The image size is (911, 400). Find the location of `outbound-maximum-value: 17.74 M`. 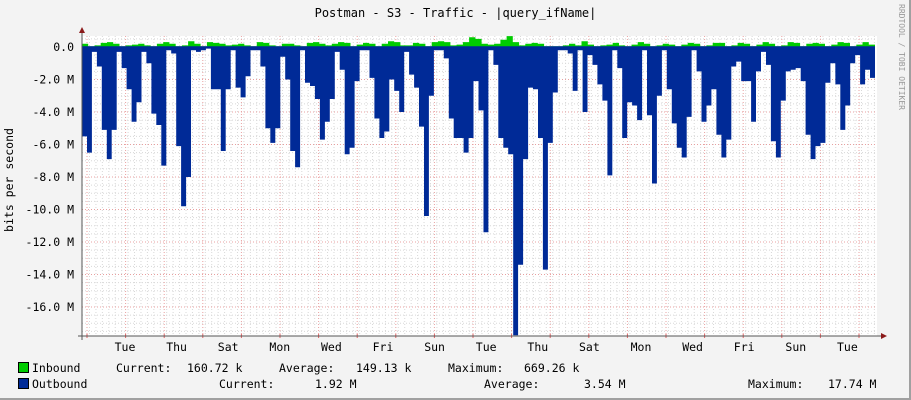

outbound-maximum-value: 17.74 M is located at coordinates (852, 384).